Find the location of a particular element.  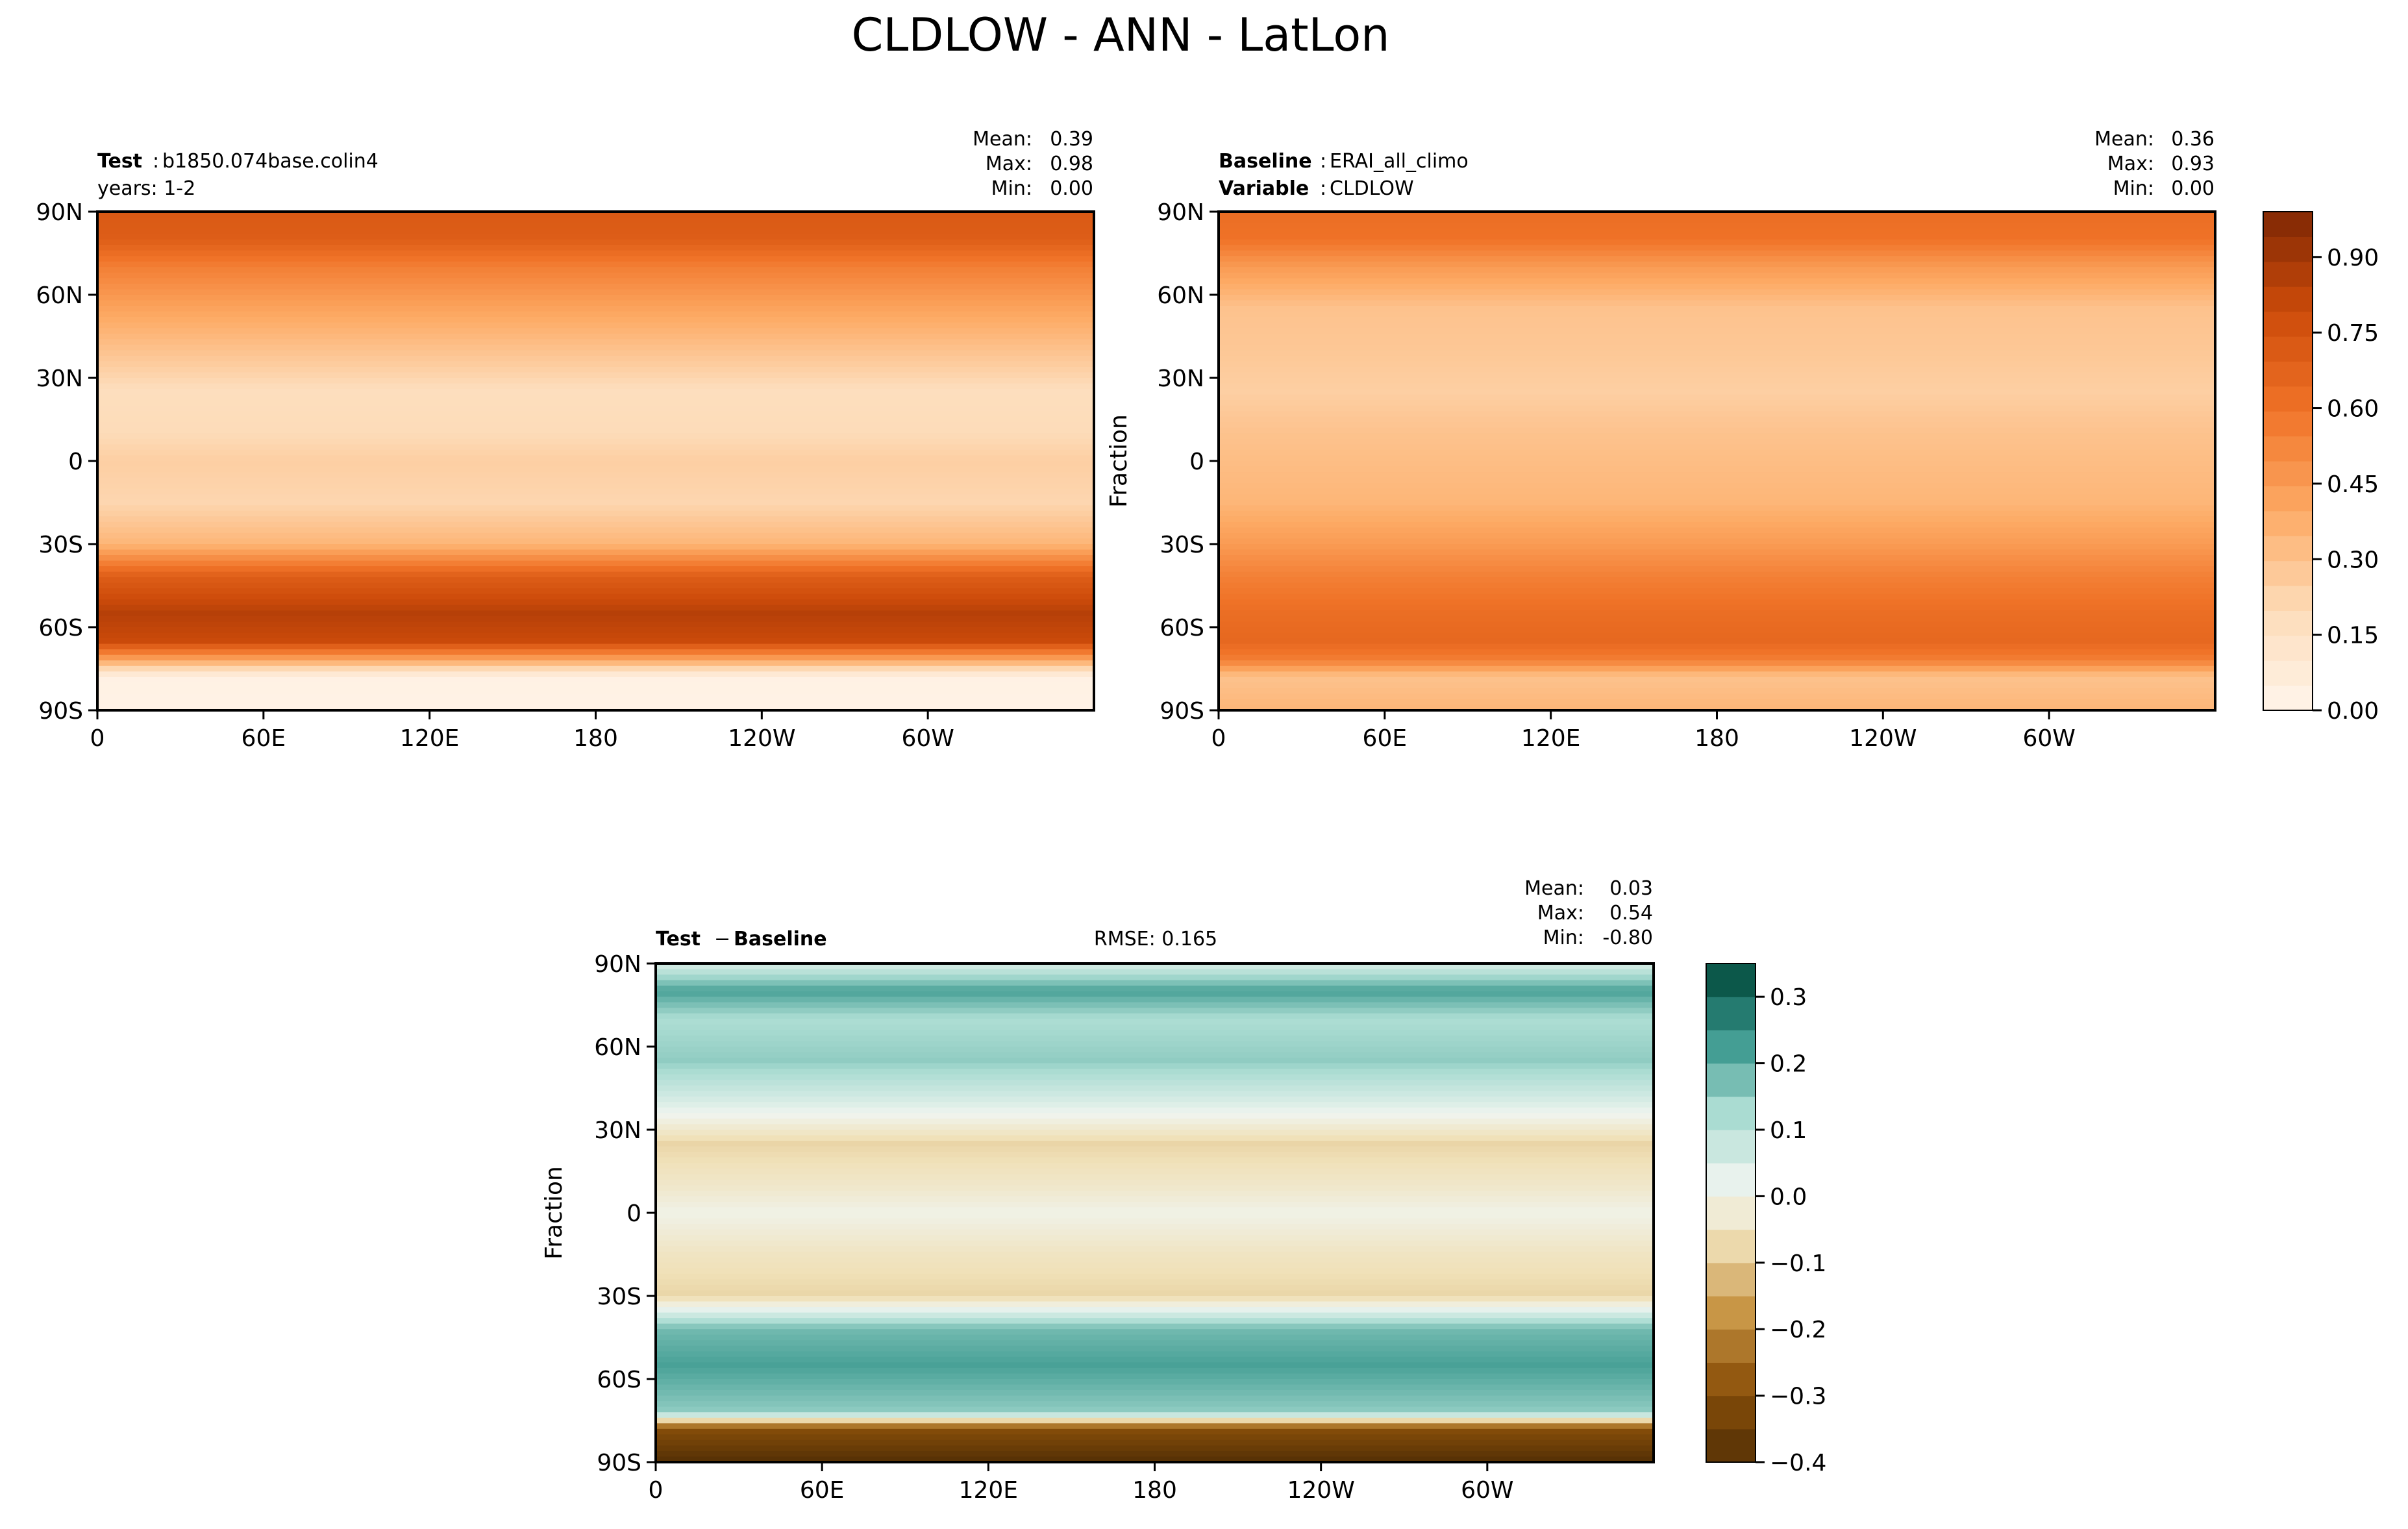

y-tick-label: 30S is located at coordinates (619, 1297).